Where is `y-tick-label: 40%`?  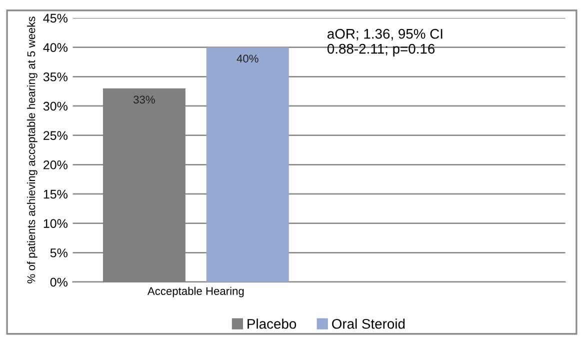 y-tick-label: 40% is located at coordinates (55, 47).